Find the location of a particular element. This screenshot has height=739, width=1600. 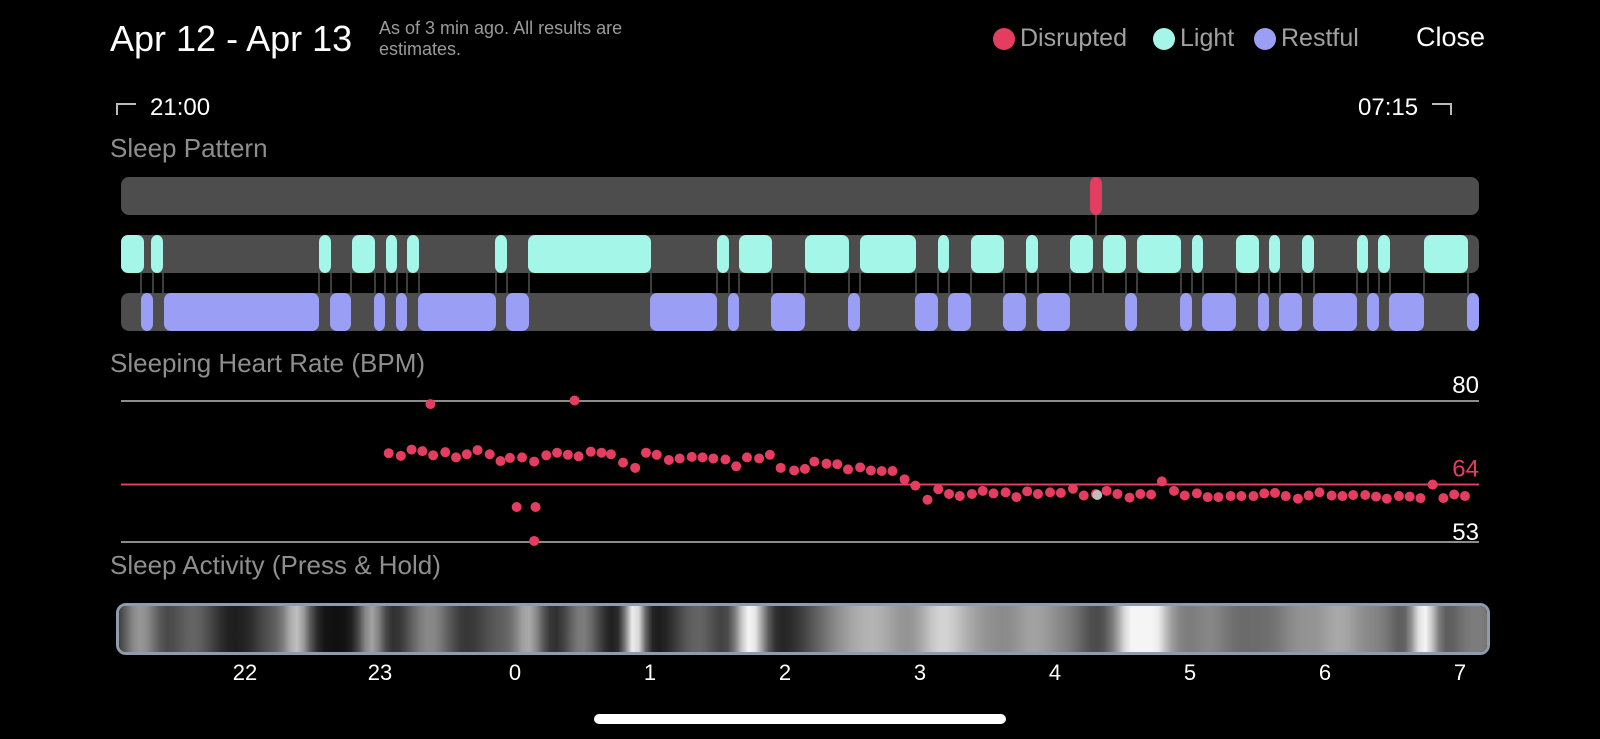

pattern-track-disrupted is located at coordinates (800, 196).